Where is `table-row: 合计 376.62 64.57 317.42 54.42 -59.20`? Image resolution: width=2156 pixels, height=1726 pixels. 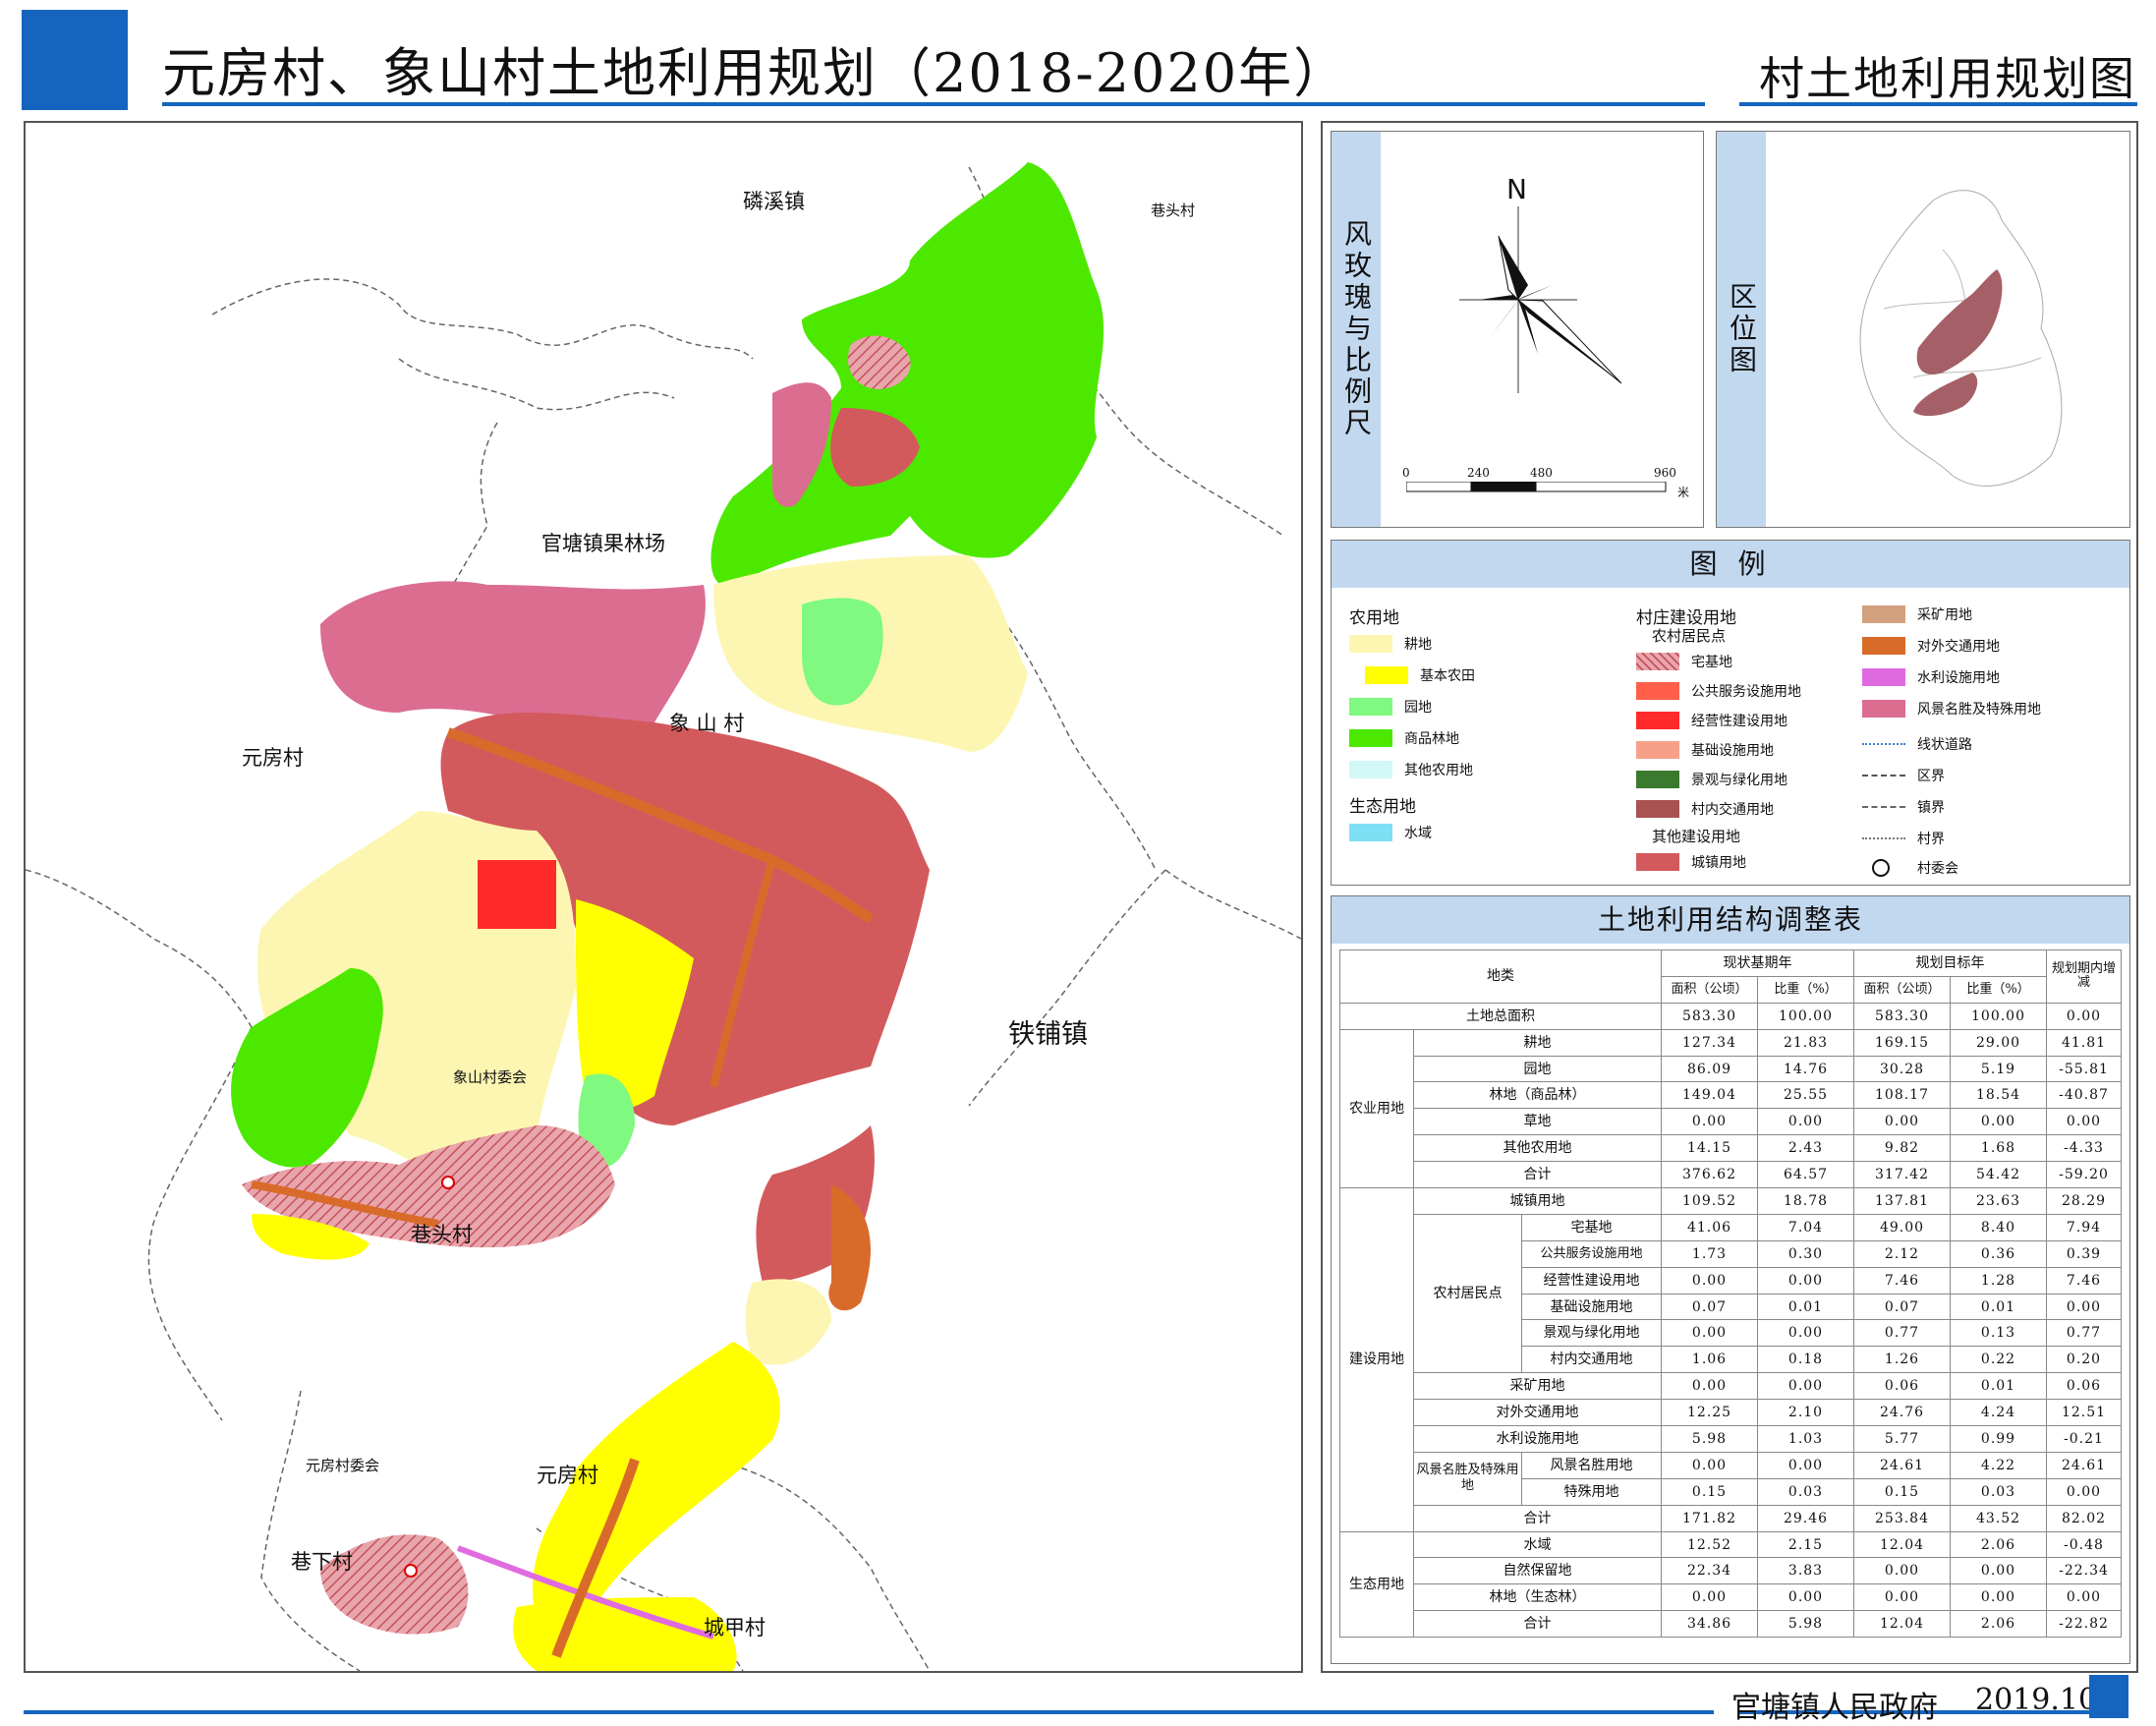 table-row: 合计 376.62 64.57 317.42 54.42 -59.20 is located at coordinates (1731, 1175).